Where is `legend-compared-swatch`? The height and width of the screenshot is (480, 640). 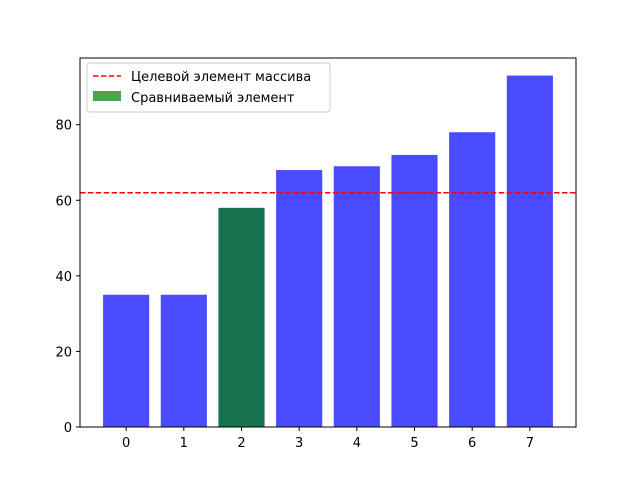
legend-compared-swatch is located at coordinates (107, 96).